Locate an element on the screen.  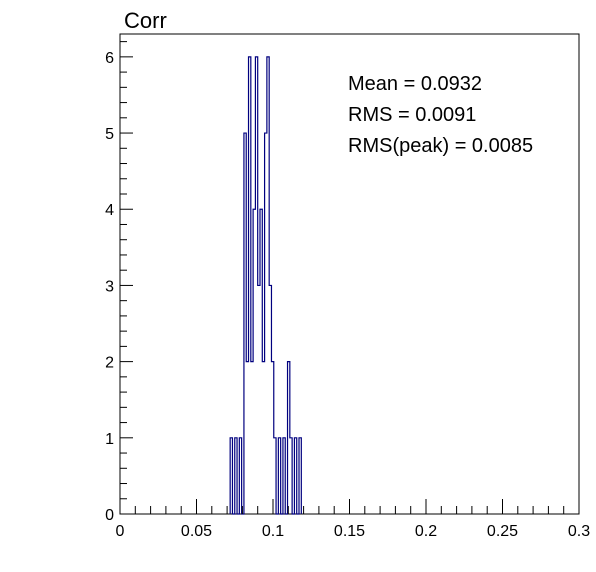
stats-line: RMS(peak) = 0.0085 is located at coordinates (440, 146).